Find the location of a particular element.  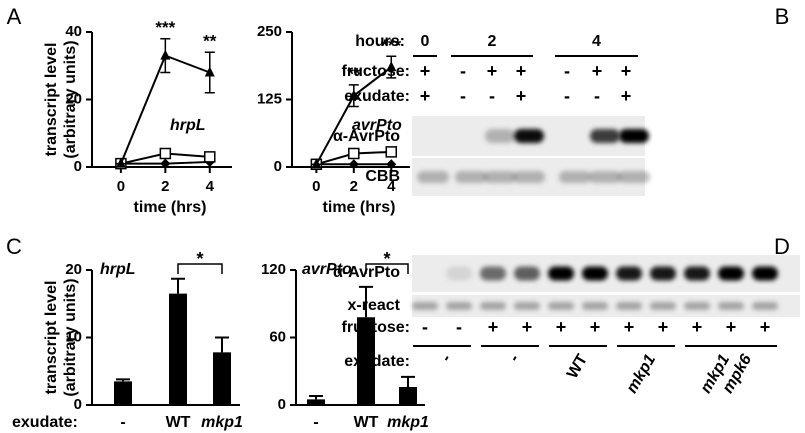

x-tick-label: 0 is located at coordinates (121, 186).